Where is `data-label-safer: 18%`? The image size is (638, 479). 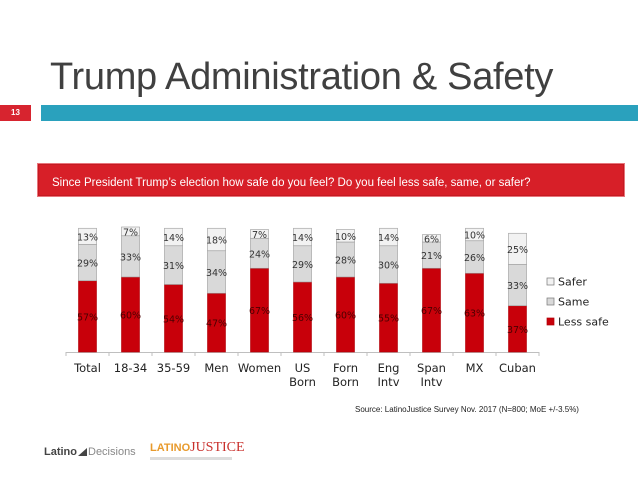 data-label-safer: 18% is located at coordinates (216, 241).